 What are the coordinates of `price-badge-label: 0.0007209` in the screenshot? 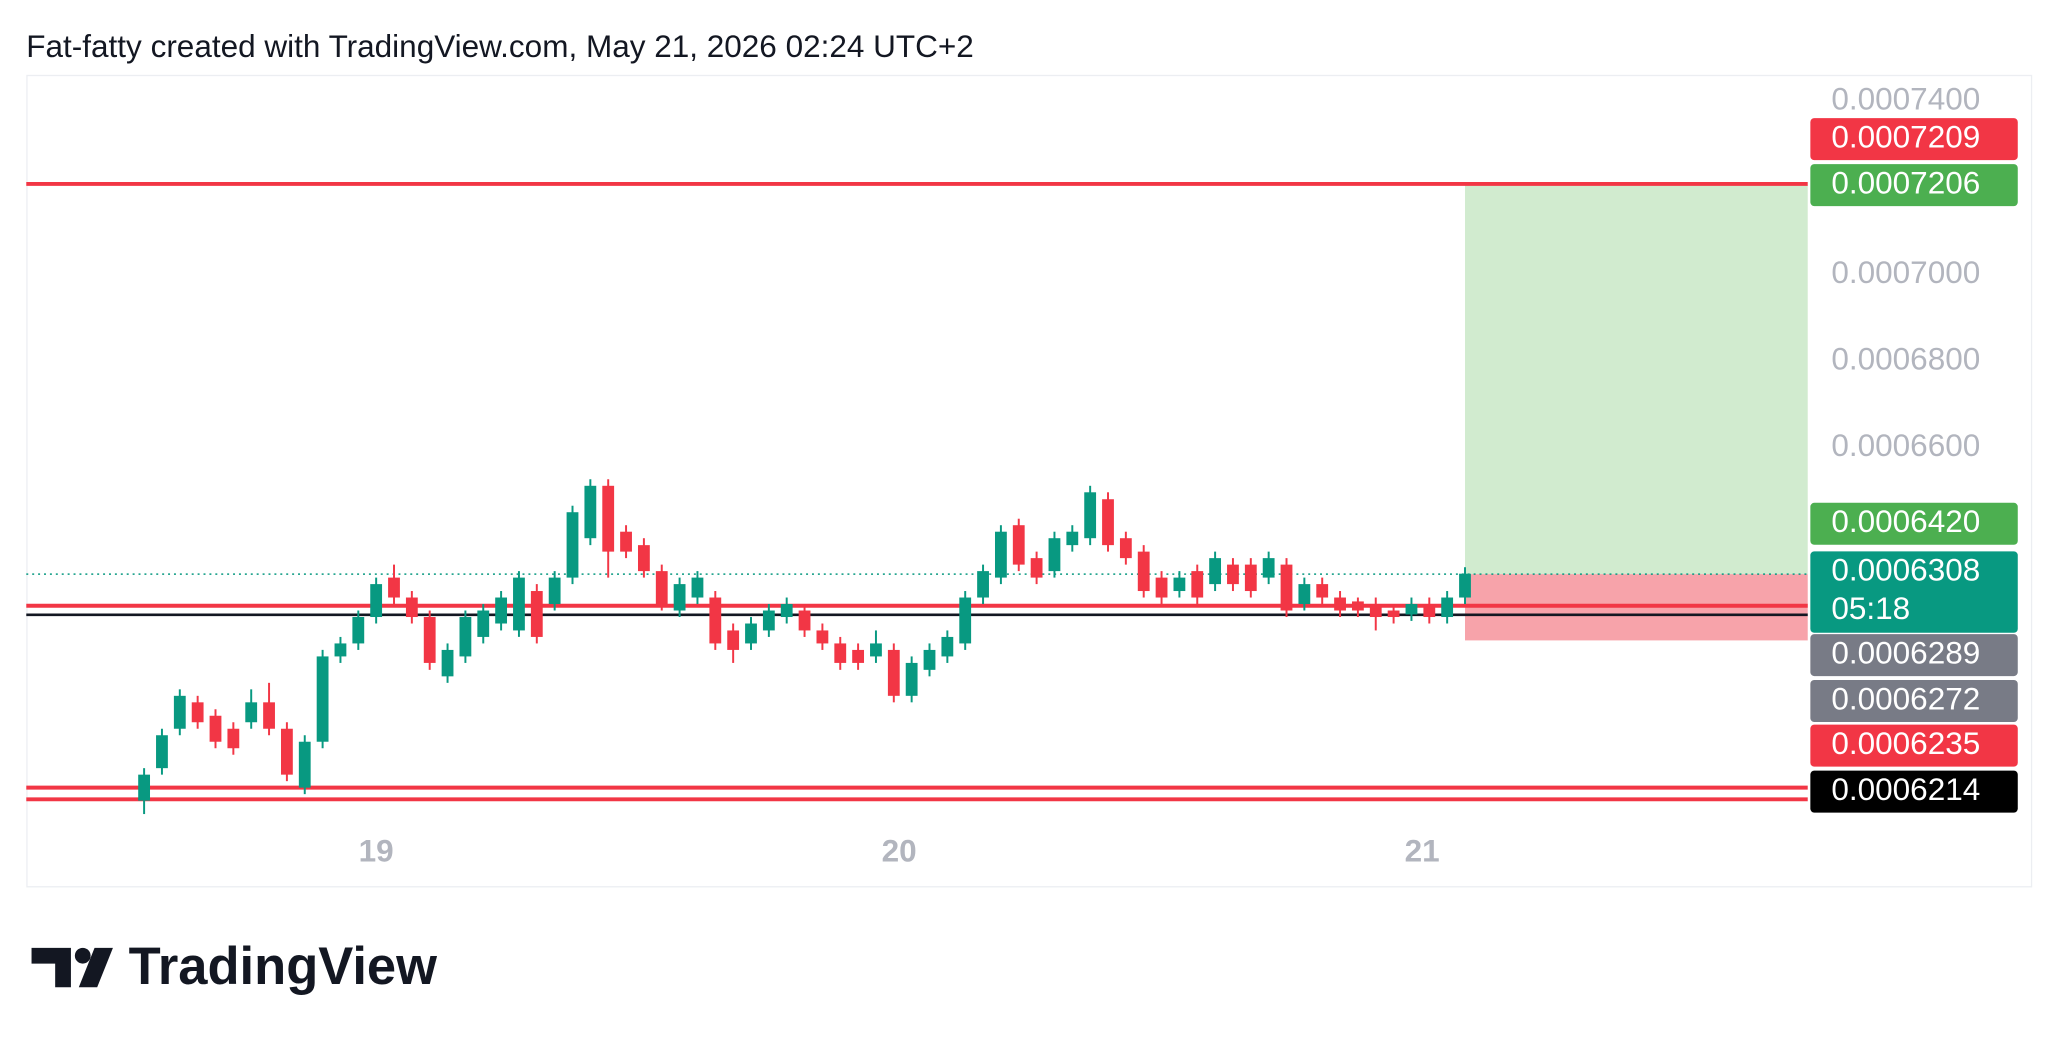 It's located at (1905, 136).